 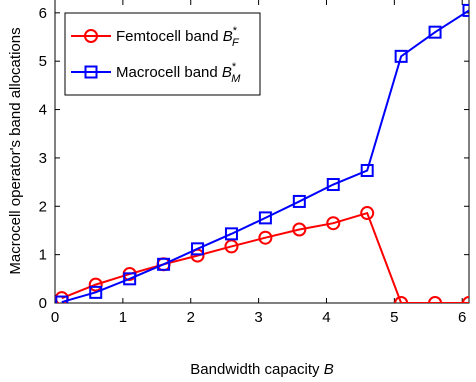 What do you see at coordinates (43, 206) in the screenshot?
I see `y-tick-label-2: 2` at bounding box center [43, 206].